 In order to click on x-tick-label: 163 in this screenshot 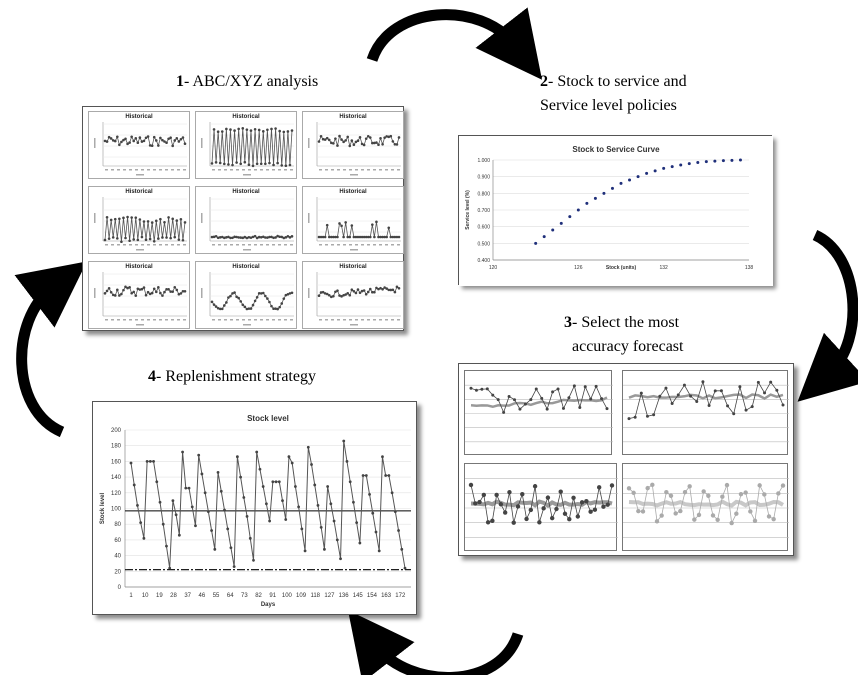, I will do `click(386, 596)`.